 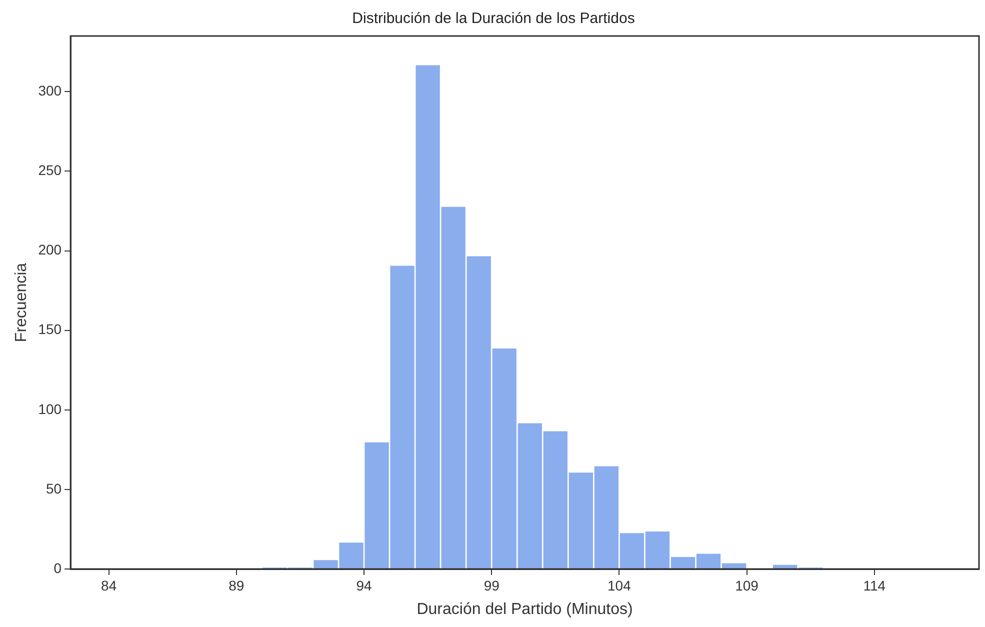 I want to click on x-tick-label: 94, so click(x=364, y=585).